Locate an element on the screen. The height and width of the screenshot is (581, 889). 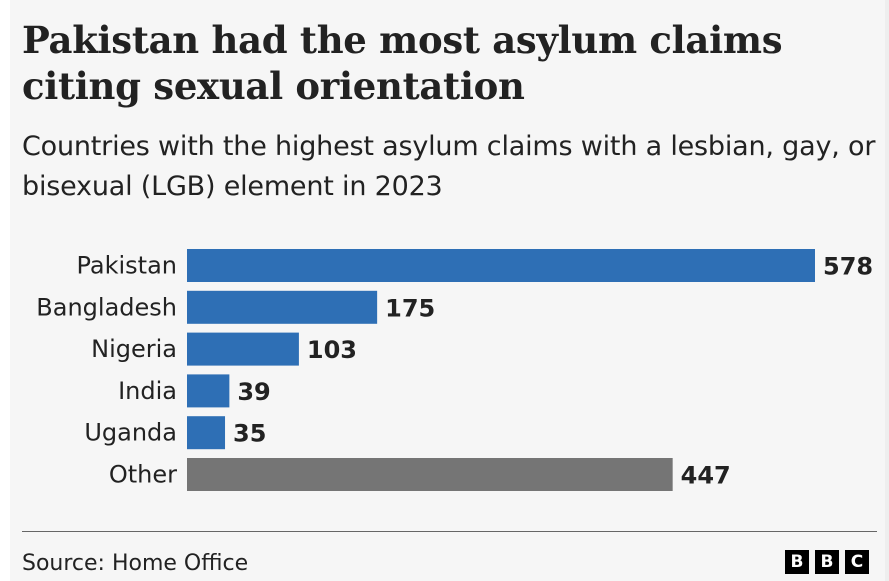
bar-bangladesh is located at coordinates (282, 307).